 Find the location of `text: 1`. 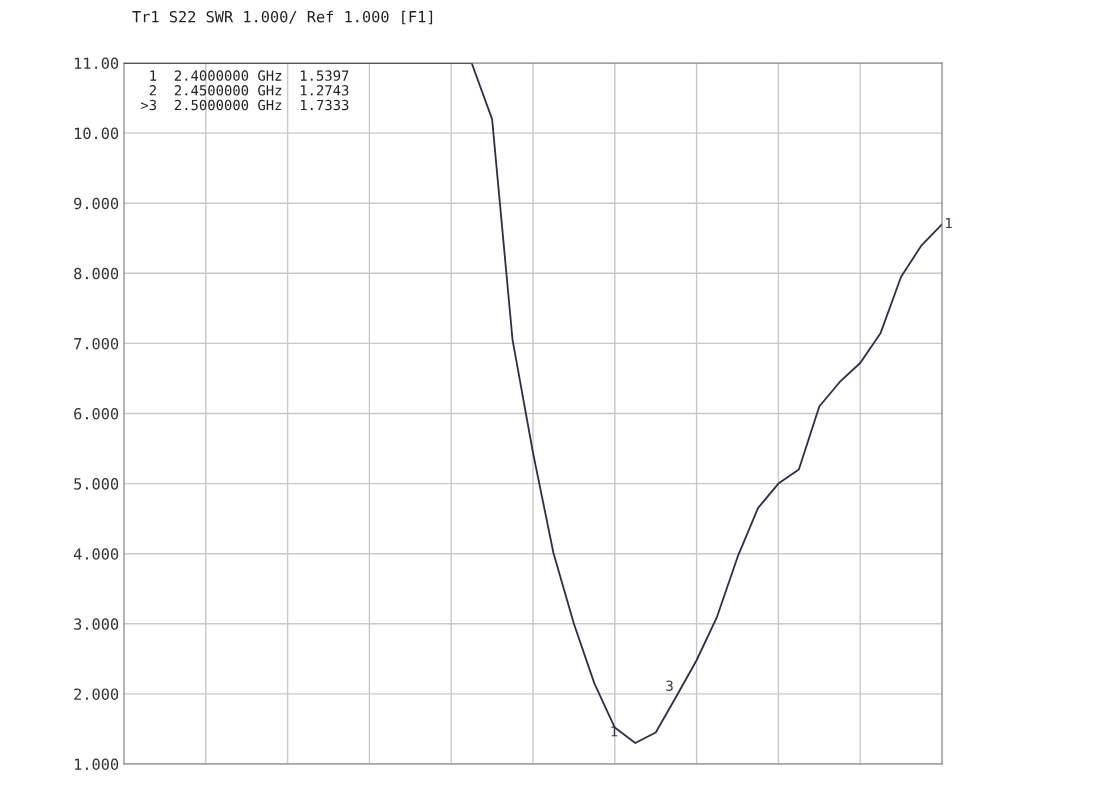

text: 1 is located at coordinates (949, 223).